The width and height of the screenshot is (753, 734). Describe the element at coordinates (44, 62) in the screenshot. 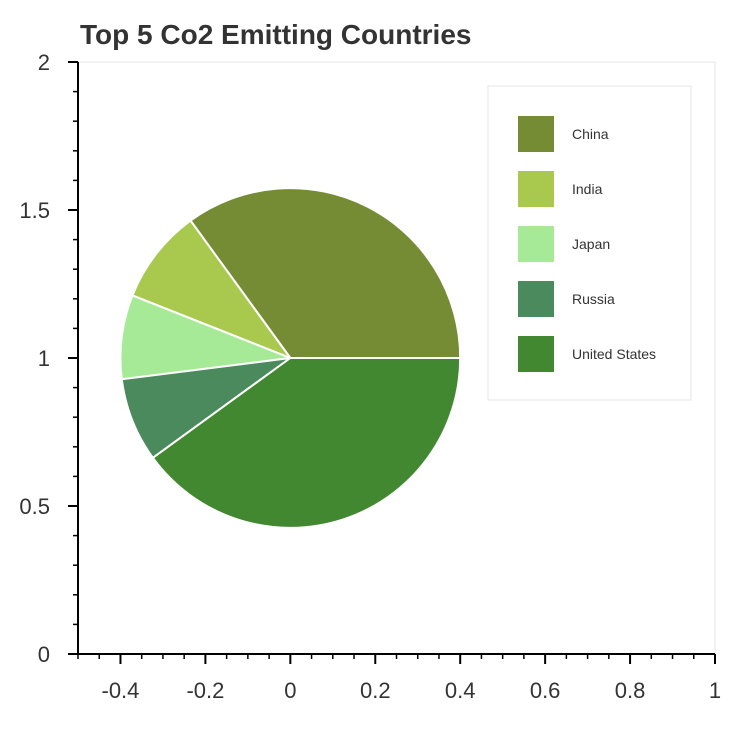

I see `y-tick-label: 2` at that location.